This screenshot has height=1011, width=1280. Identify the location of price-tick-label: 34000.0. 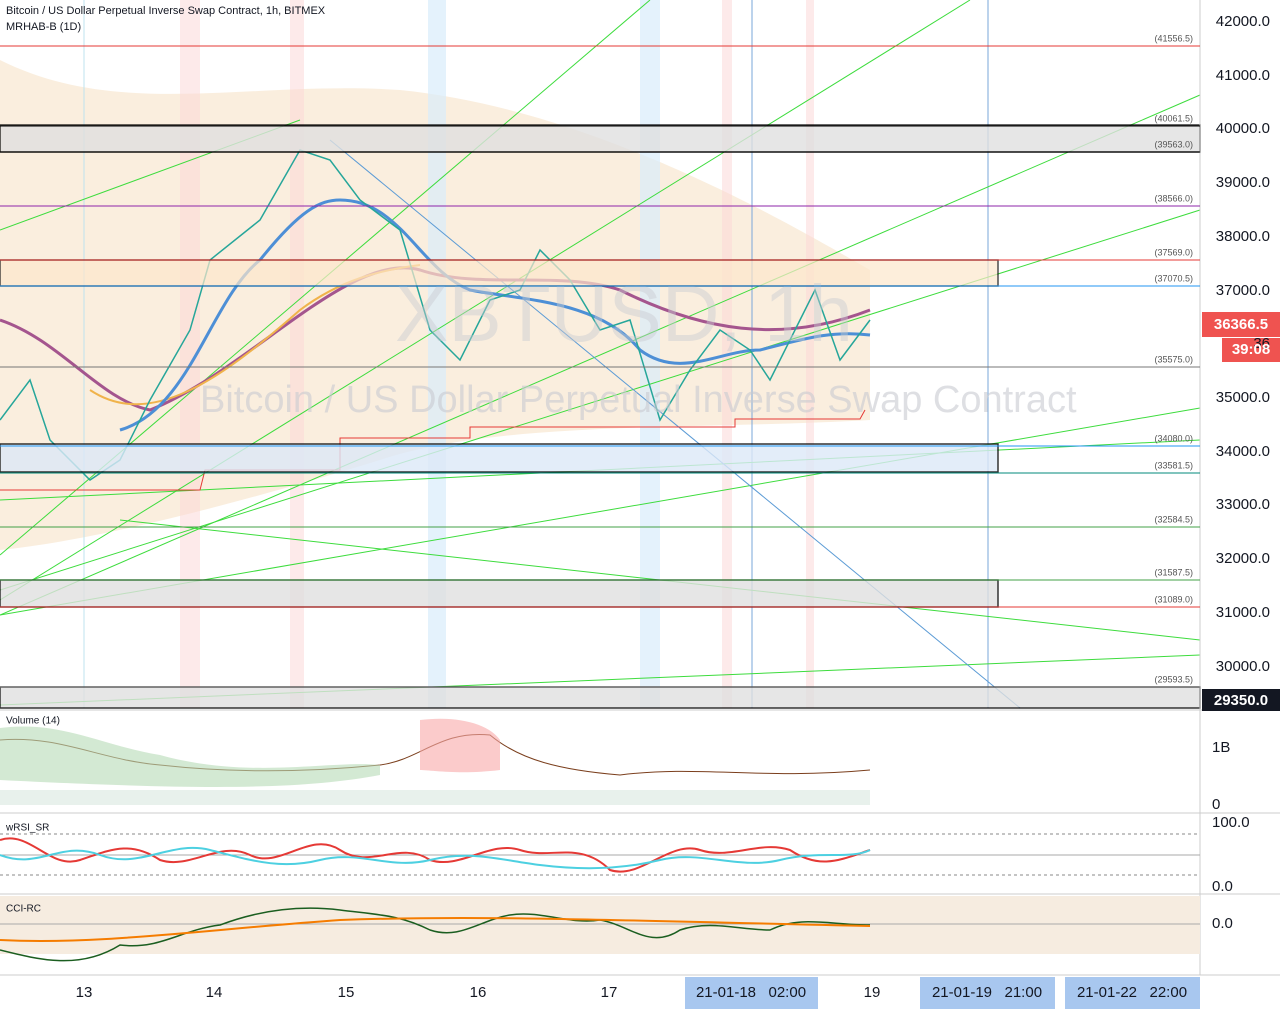
(1243, 451).